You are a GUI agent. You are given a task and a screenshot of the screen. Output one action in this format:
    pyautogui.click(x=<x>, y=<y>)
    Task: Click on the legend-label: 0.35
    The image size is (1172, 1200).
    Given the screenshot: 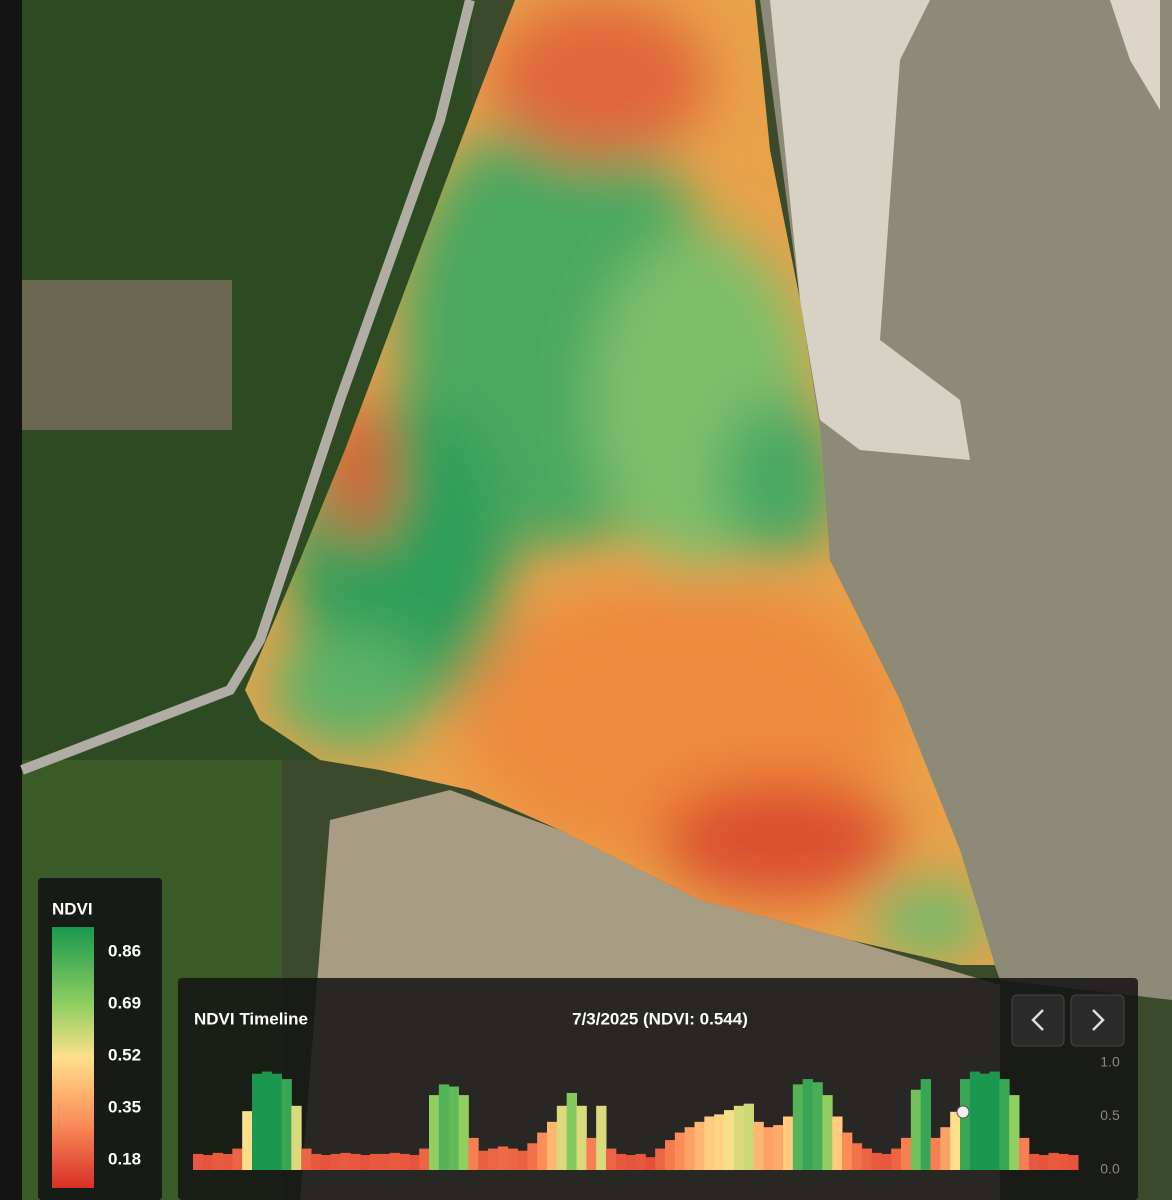 What is the action you would take?
    pyautogui.click(x=124, y=1106)
    